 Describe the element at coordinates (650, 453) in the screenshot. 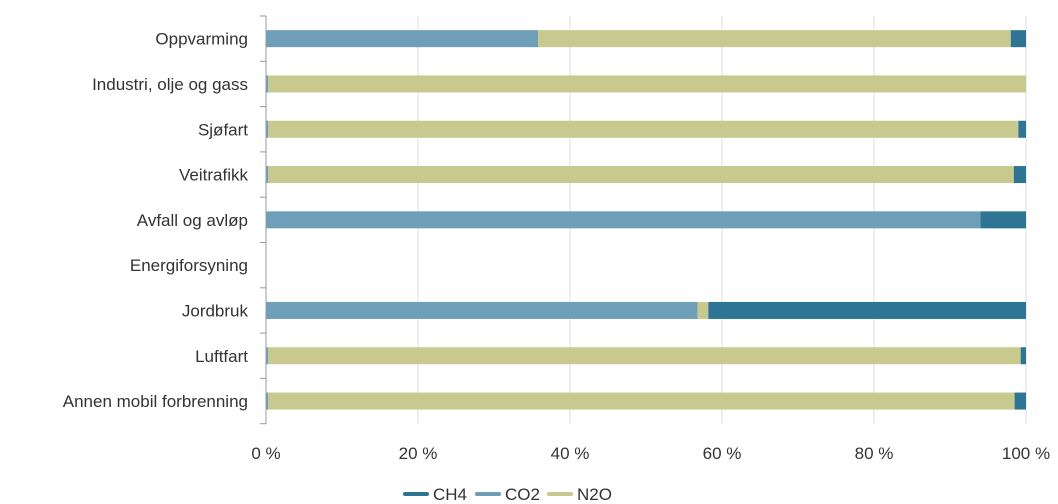

I see `x-tick-labels: 0 % 20 % 40 % 60 % 80 % 100 %` at that location.